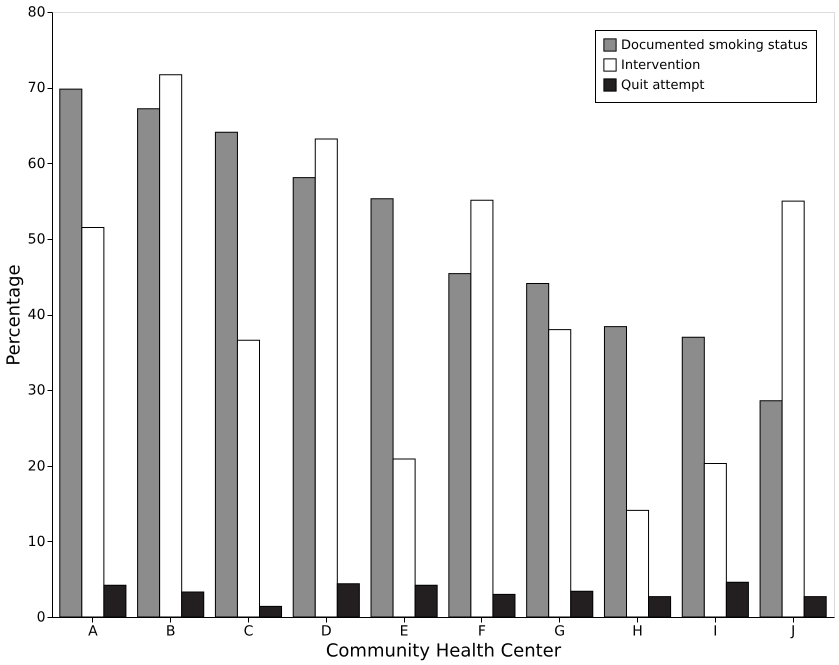 Image resolution: width=839 pixels, height=665 pixels. What do you see at coordinates (793, 632) in the screenshot?
I see `x-tick-label: J` at bounding box center [793, 632].